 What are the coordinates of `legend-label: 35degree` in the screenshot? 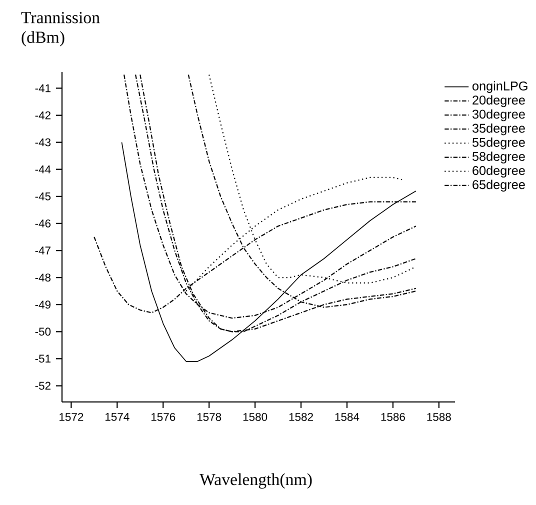 It's located at (498, 129).